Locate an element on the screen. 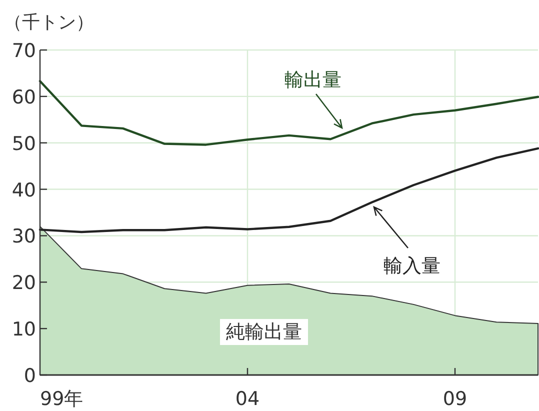 This screenshot has height=411, width=539. y-tick-label: 30 is located at coordinates (24, 237).